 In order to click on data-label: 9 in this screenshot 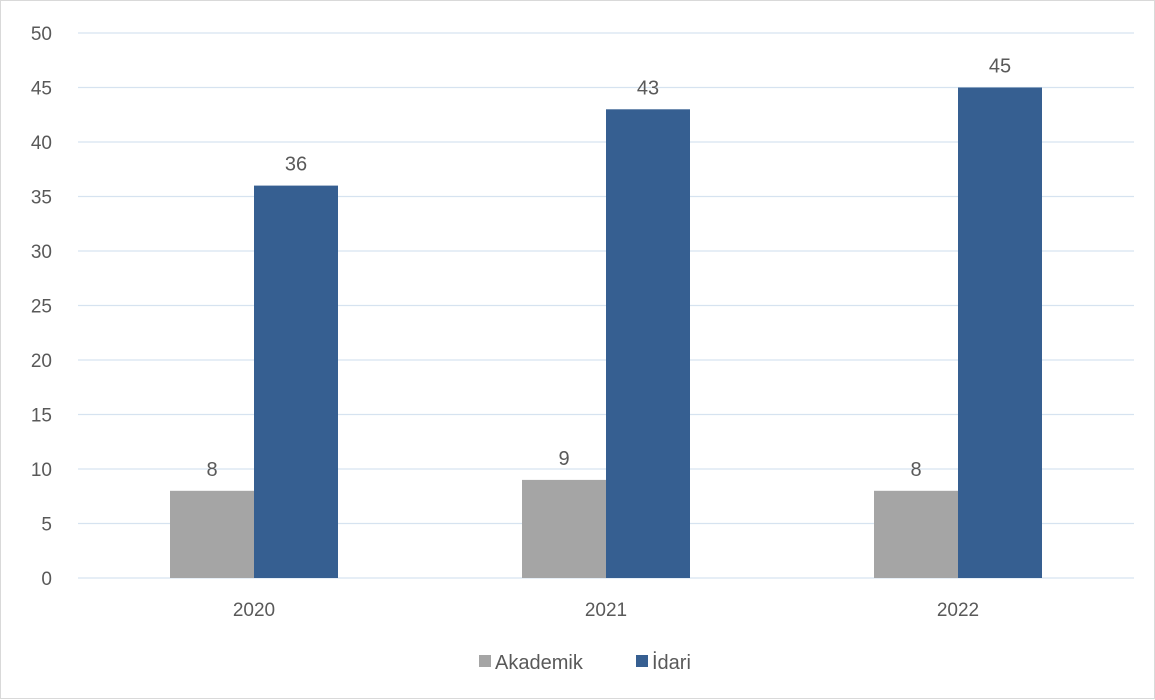, I will do `click(563, 459)`.